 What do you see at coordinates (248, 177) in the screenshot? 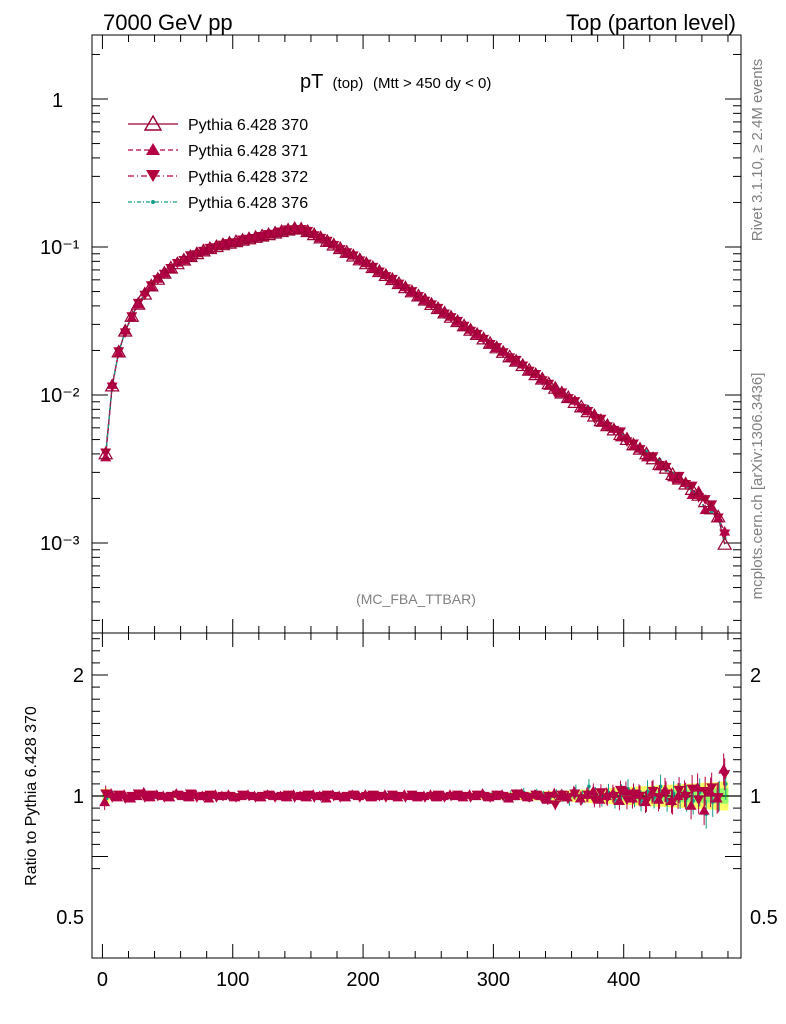
I see `legend-label-372: Pythia 6.428 372` at bounding box center [248, 177].